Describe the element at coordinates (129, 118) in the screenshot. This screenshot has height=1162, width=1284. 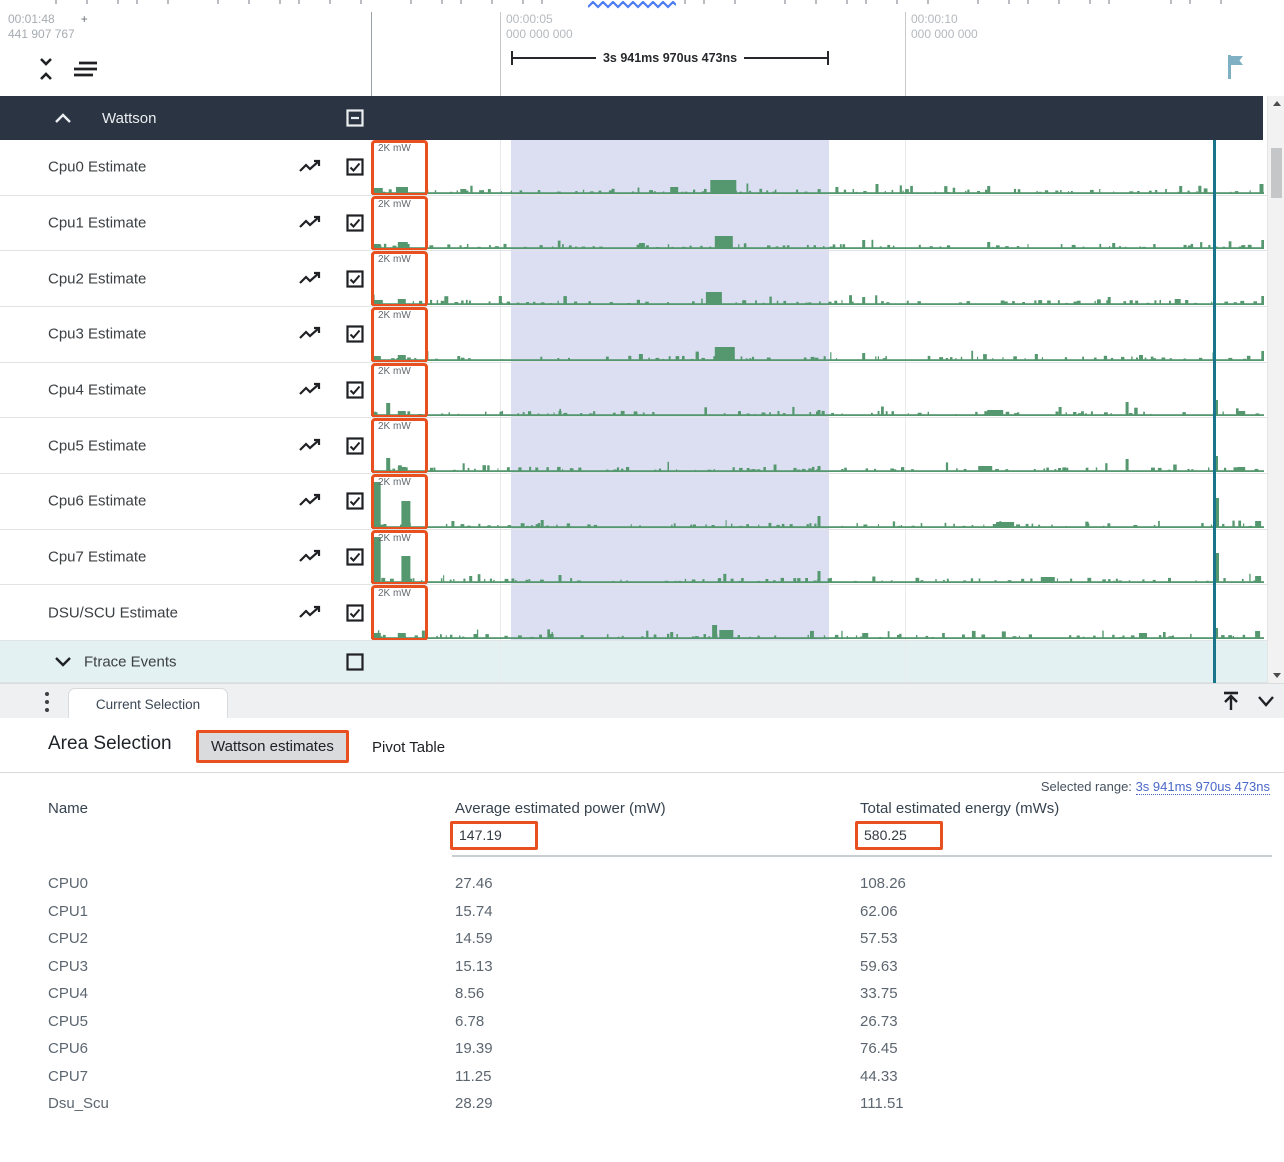
I see `group-title: Wattson` at that location.